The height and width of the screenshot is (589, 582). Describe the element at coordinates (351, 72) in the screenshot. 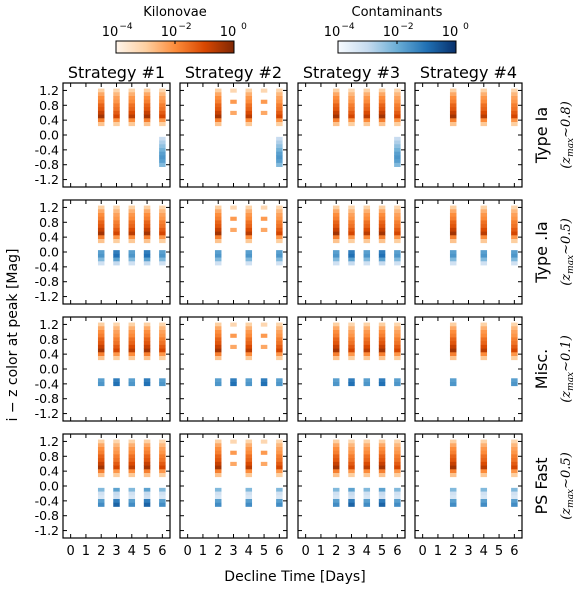

I see `column-title-strategy_3: Strategy #3` at that location.